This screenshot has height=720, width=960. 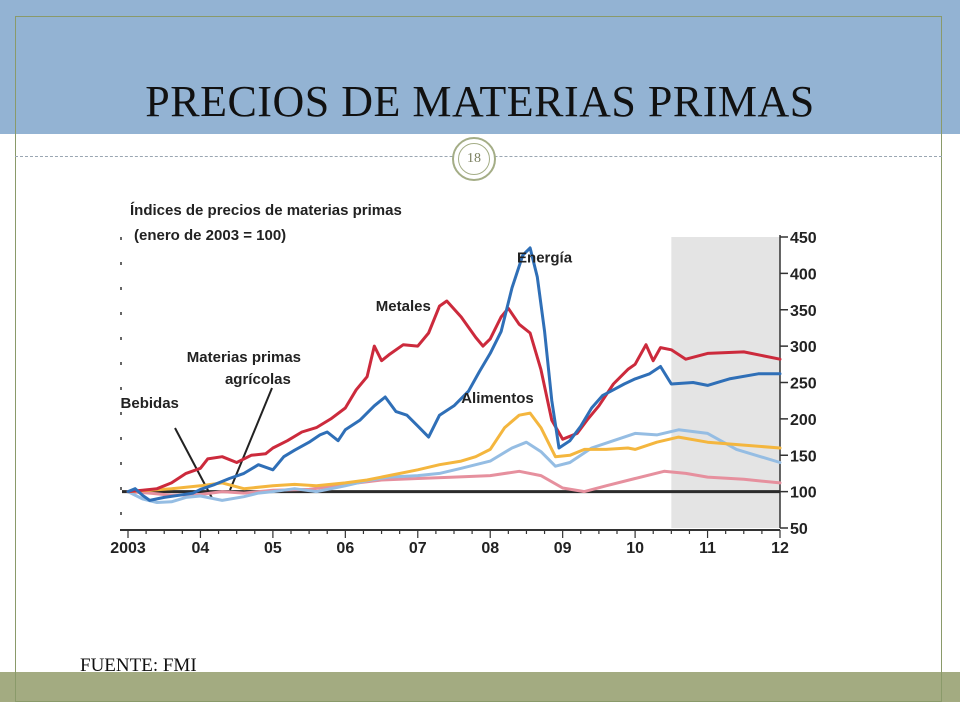 What do you see at coordinates (803, 456) in the screenshot?
I see `y-tick-label: 150` at bounding box center [803, 456].